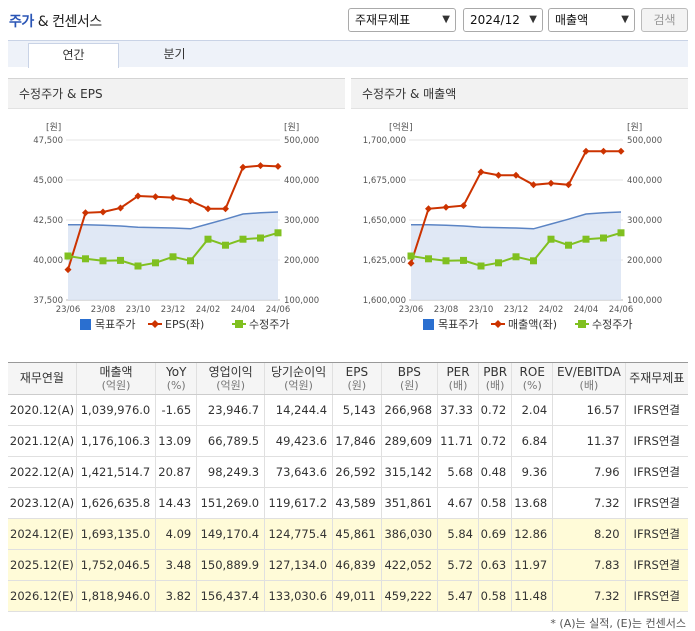  I want to click on legend-swatch-main, so click(155, 324).